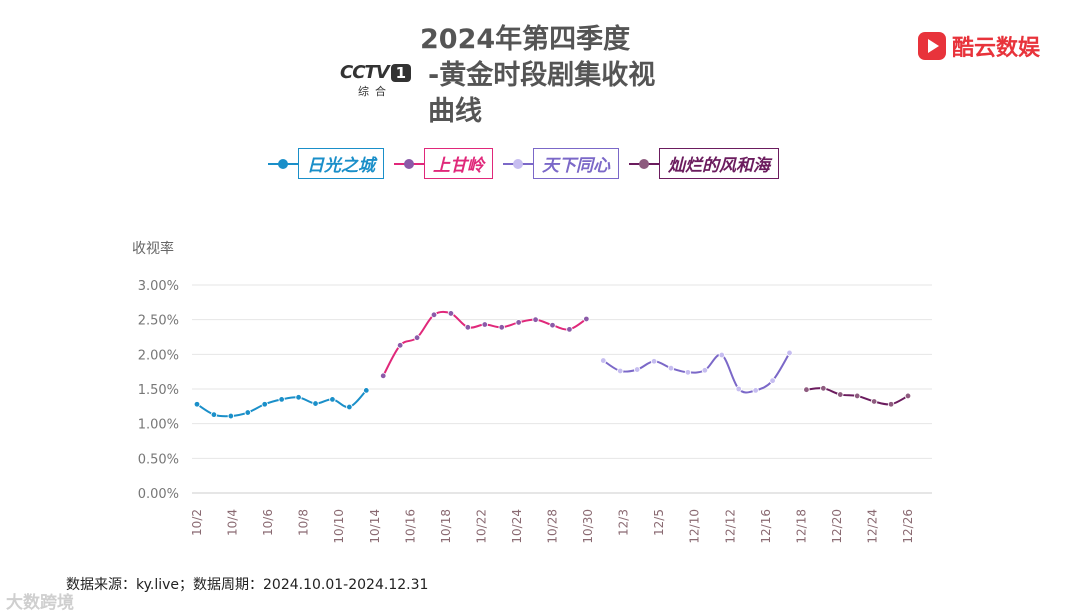  I want to click on x-tick-label: 12/20, so click(837, 526).